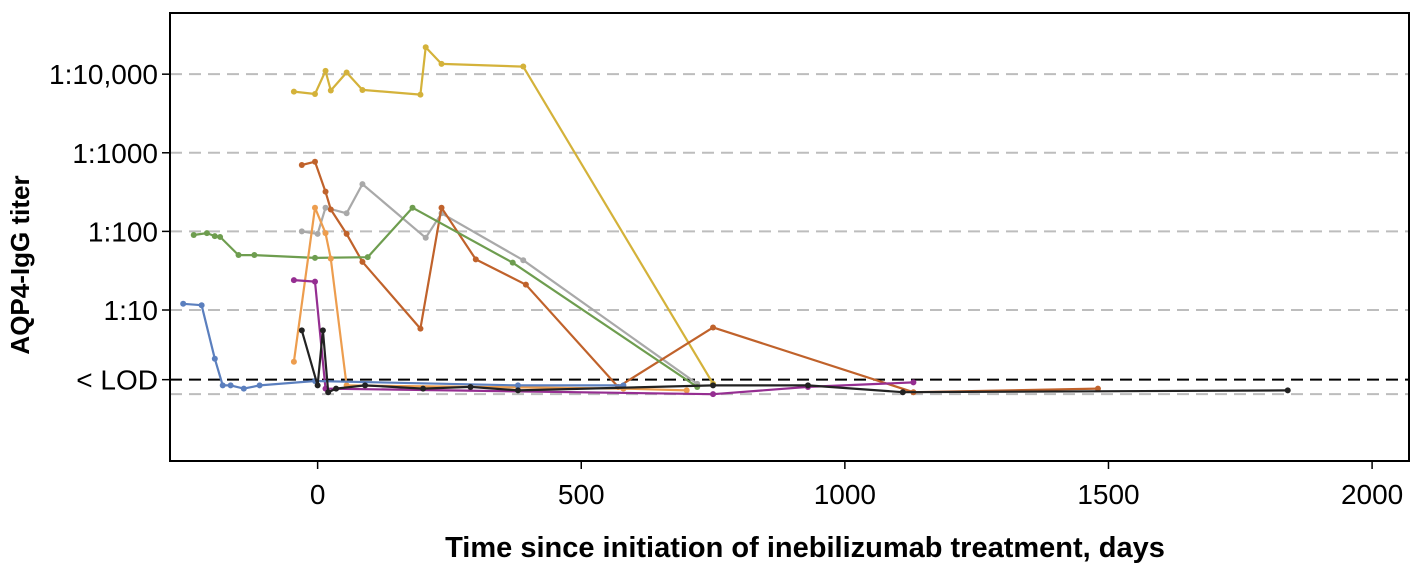 This screenshot has width=1421, height=563. Describe the element at coordinates (103, 74) in the screenshot. I see `y-tick-label: 1:10,000` at that location.